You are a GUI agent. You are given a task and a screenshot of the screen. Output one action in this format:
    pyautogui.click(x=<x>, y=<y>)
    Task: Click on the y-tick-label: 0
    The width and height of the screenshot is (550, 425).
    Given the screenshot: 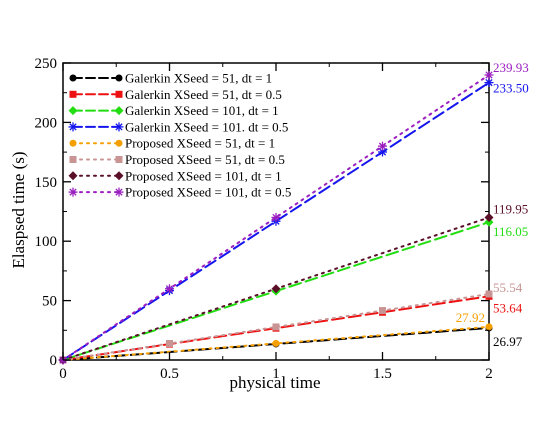 What is the action you would take?
    pyautogui.click(x=54, y=361)
    